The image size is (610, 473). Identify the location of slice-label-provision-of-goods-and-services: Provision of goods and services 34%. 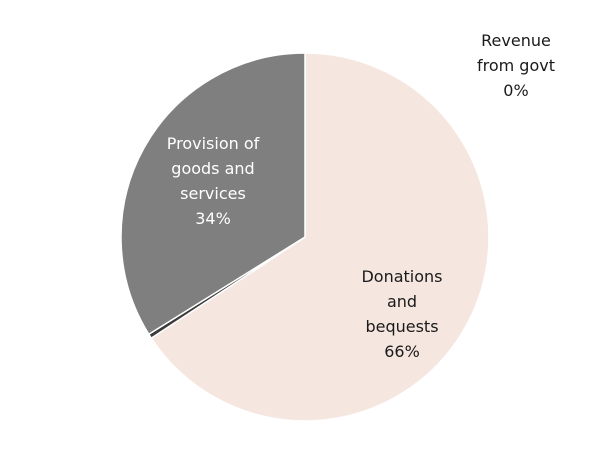
(213, 181).